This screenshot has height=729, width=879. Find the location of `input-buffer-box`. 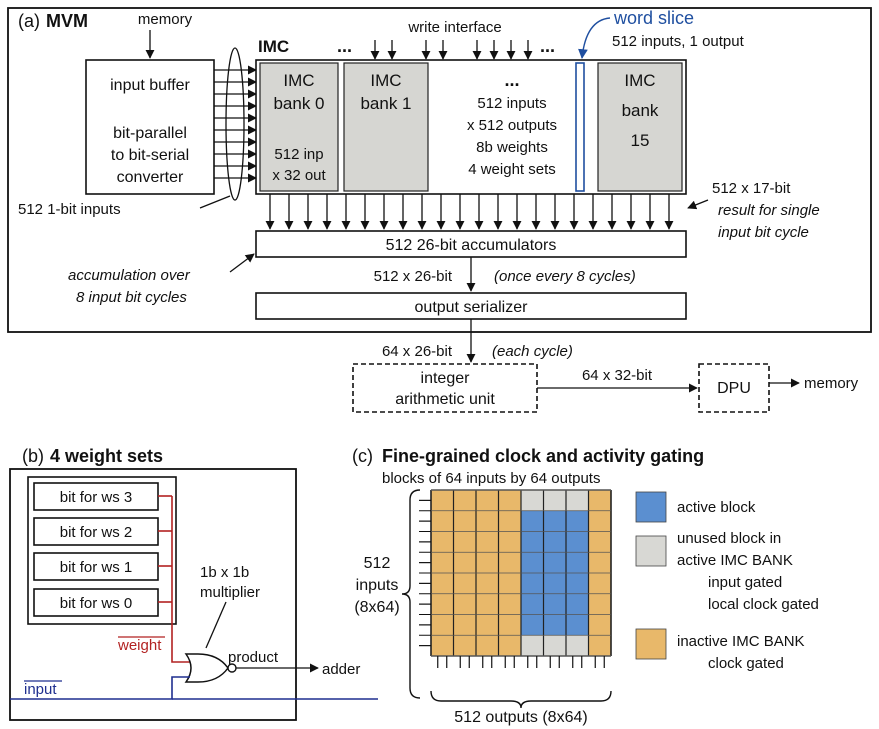

input-buffer-box is located at coordinates (150, 127).